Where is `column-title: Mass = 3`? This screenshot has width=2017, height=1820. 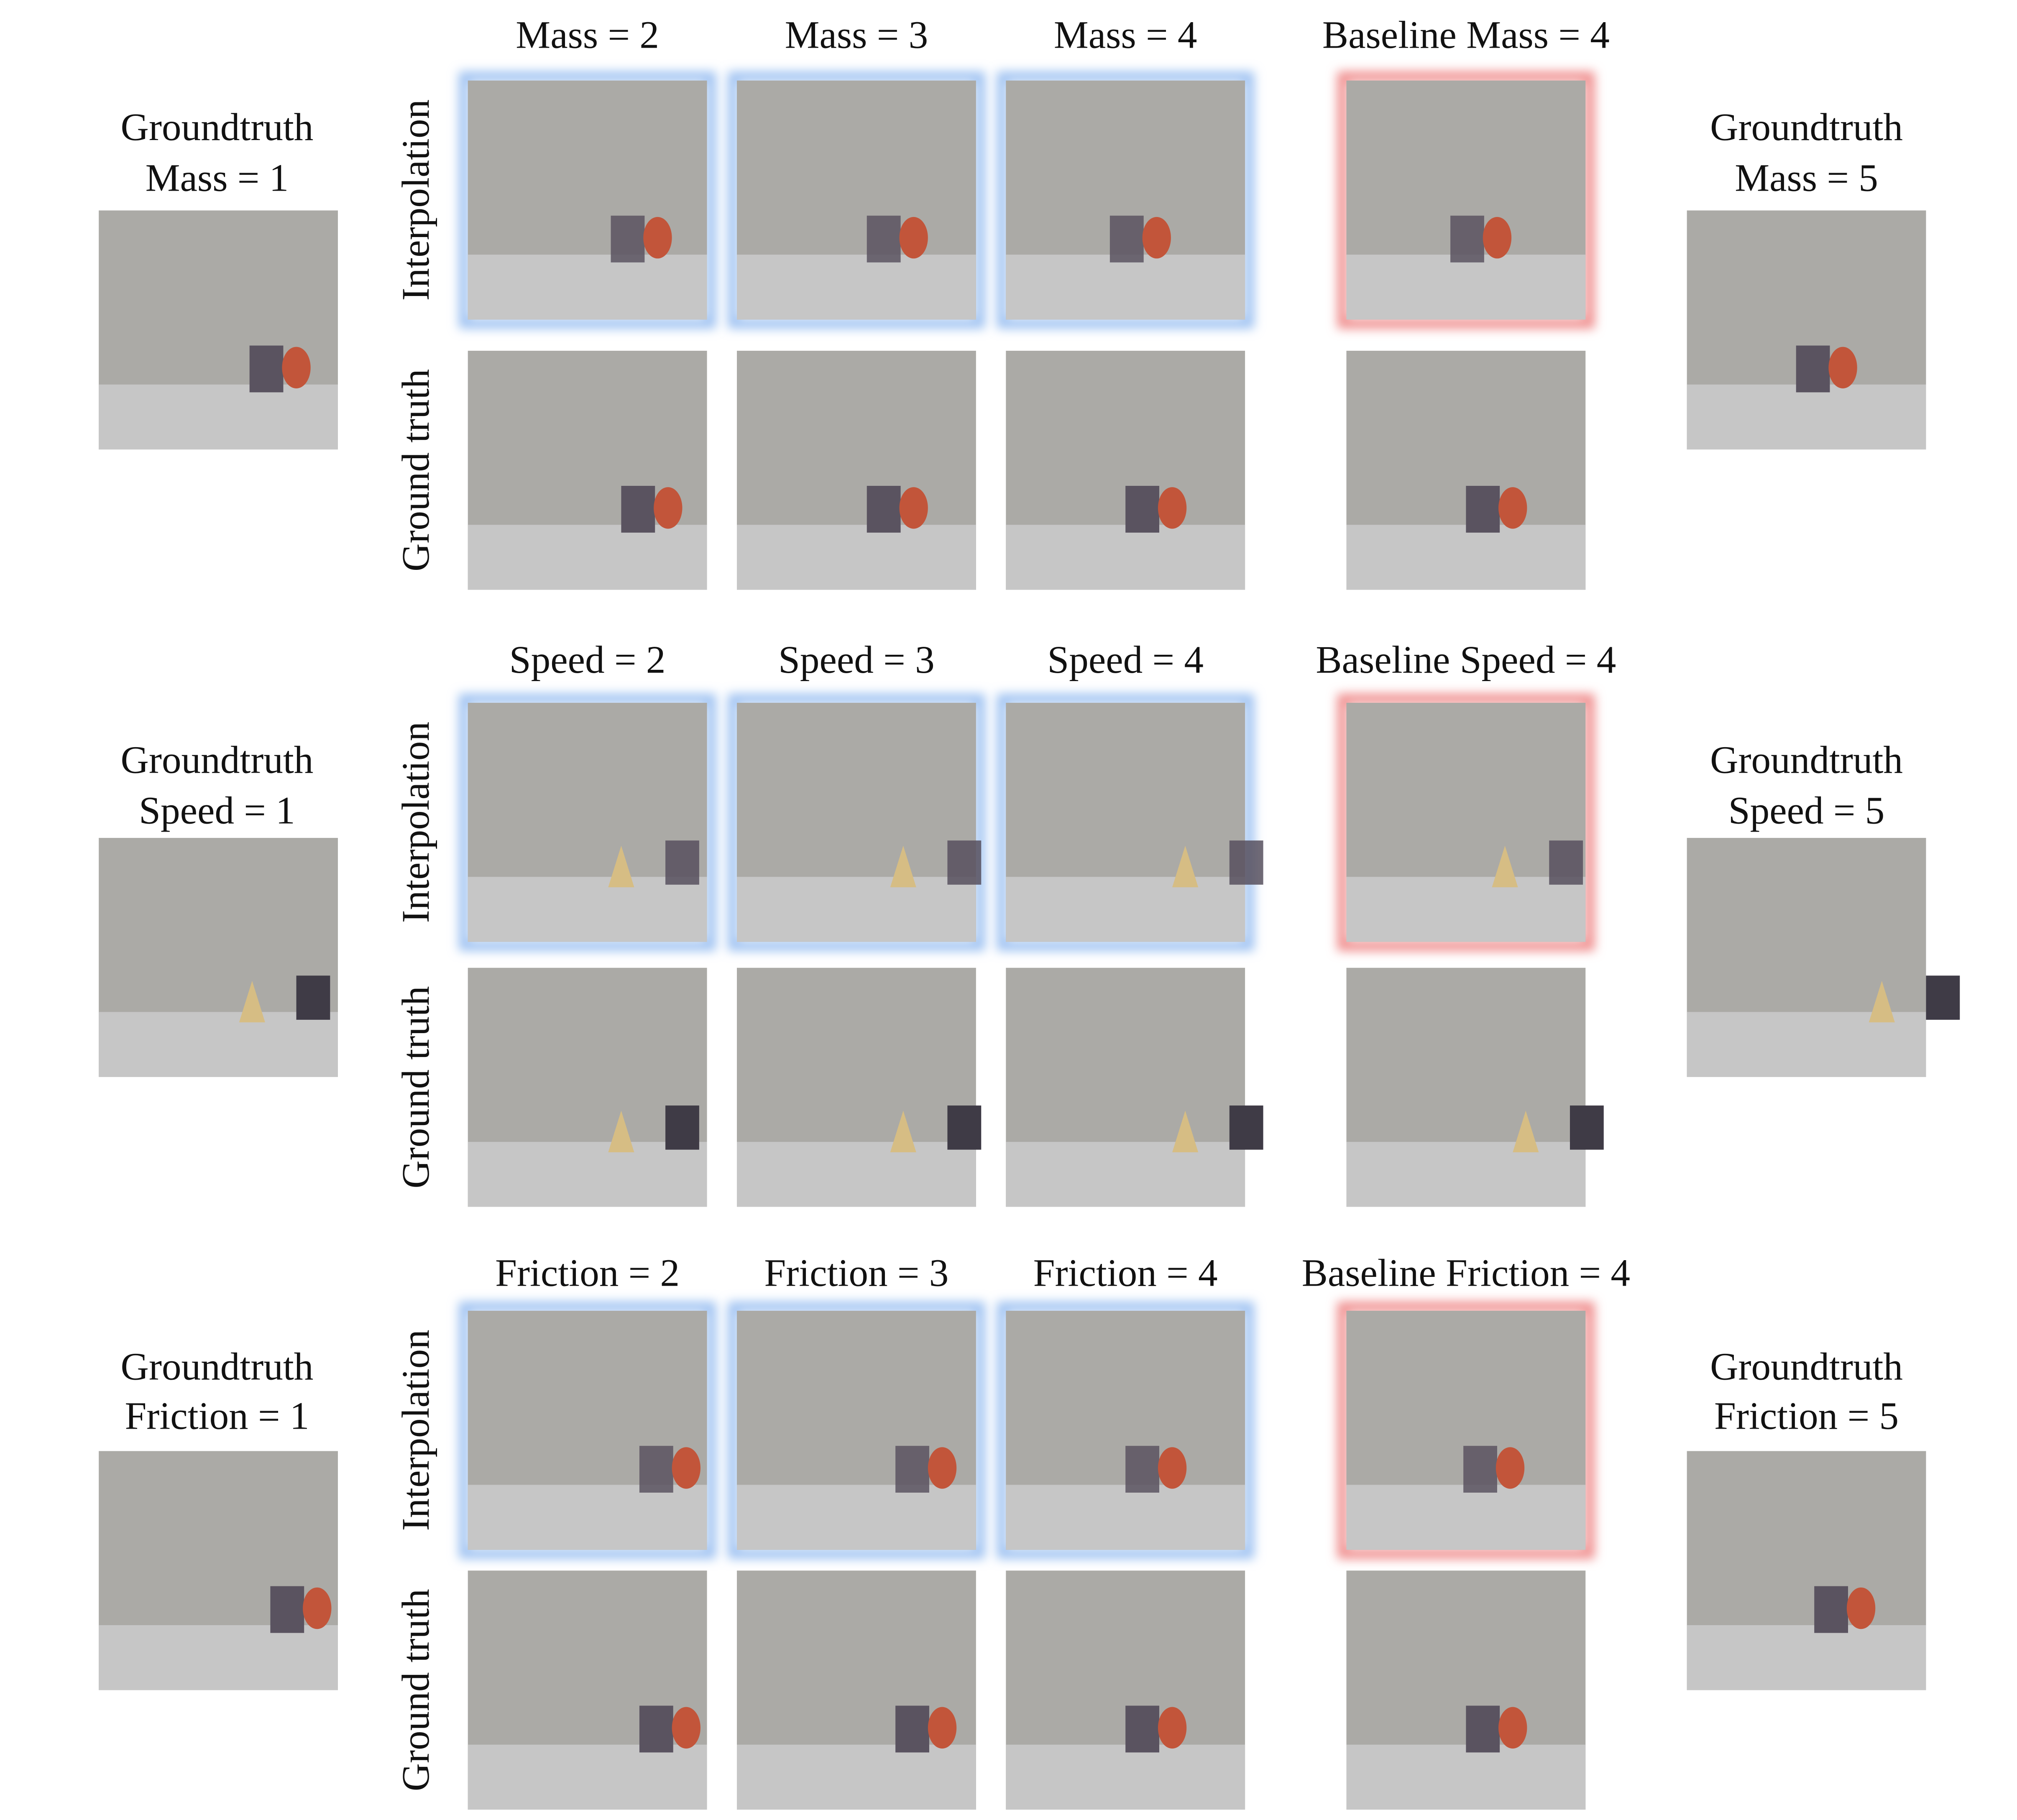 column-title: Mass = 3 is located at coordinates (856, 35).